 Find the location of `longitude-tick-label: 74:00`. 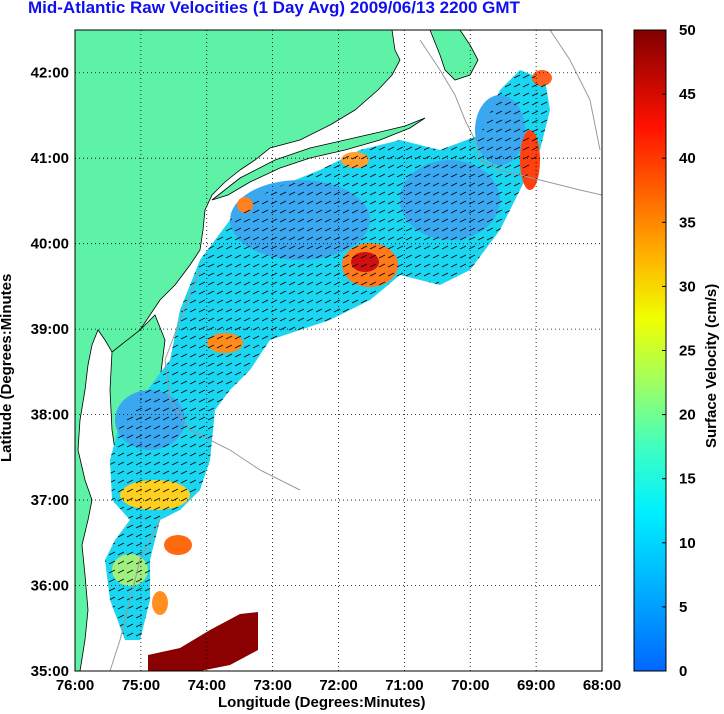

longitude-tick-label: 74:00 is located at coordinates (207, 685).